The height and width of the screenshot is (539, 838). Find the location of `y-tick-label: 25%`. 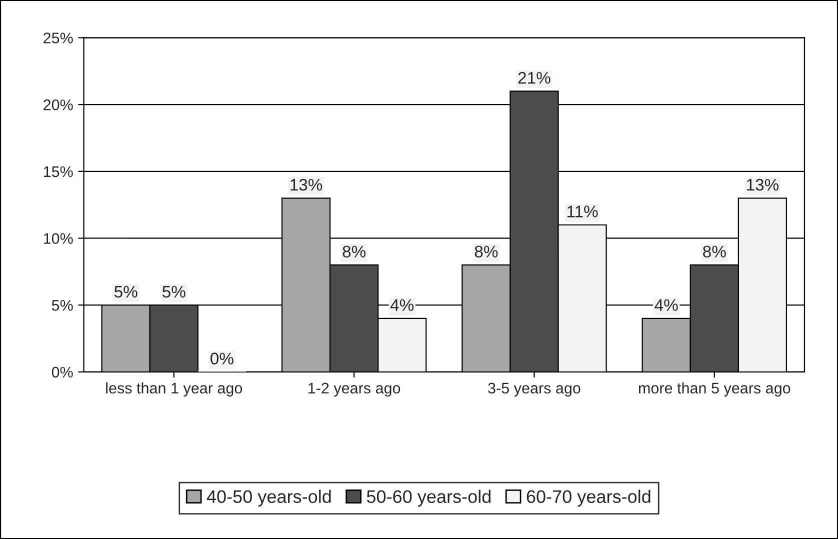

y-tick-label: 25% is located at coordinates (58, 38).